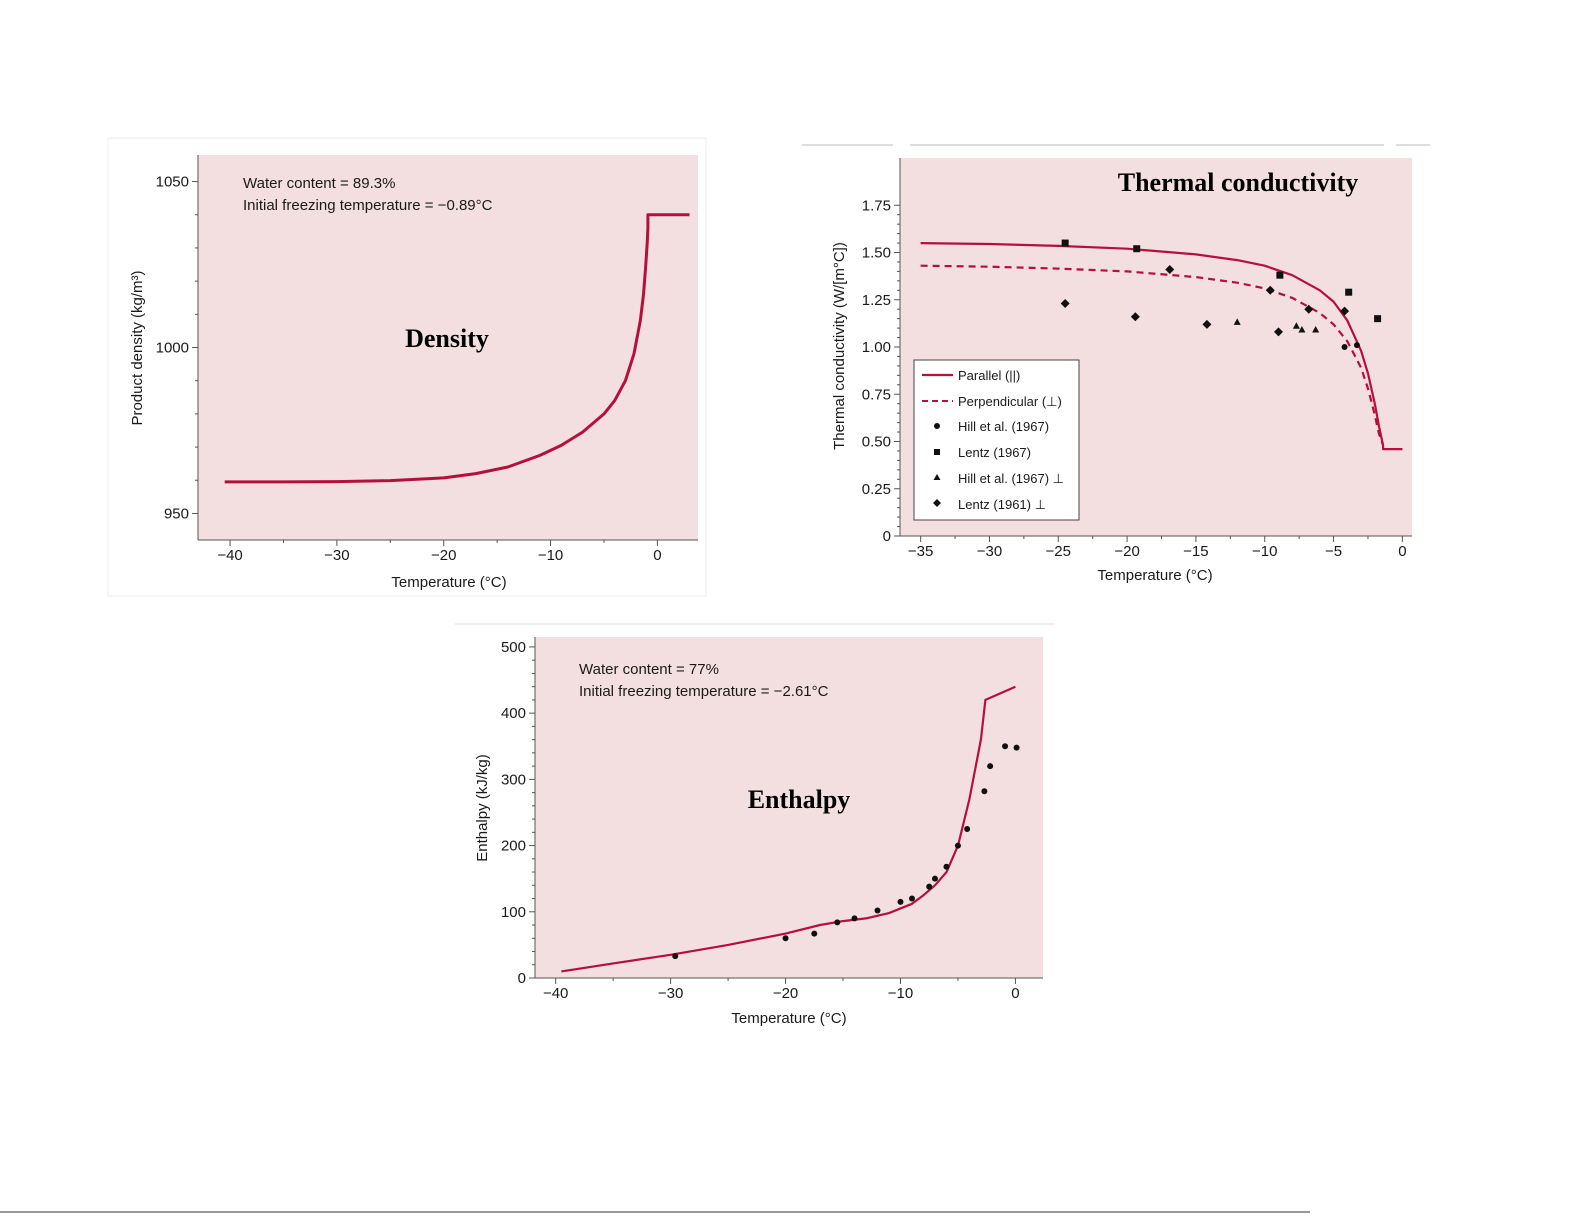 This screenshot has width=1585, height=1225. Describe the element at coordinates (937, 477) in the screenshot. I see `legend-marker-triangle` at that location.